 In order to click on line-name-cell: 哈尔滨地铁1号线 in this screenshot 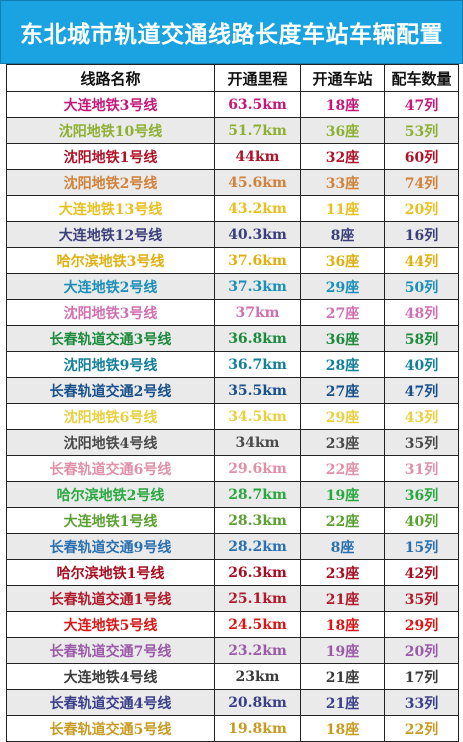, I will do `click(110, 572)`.